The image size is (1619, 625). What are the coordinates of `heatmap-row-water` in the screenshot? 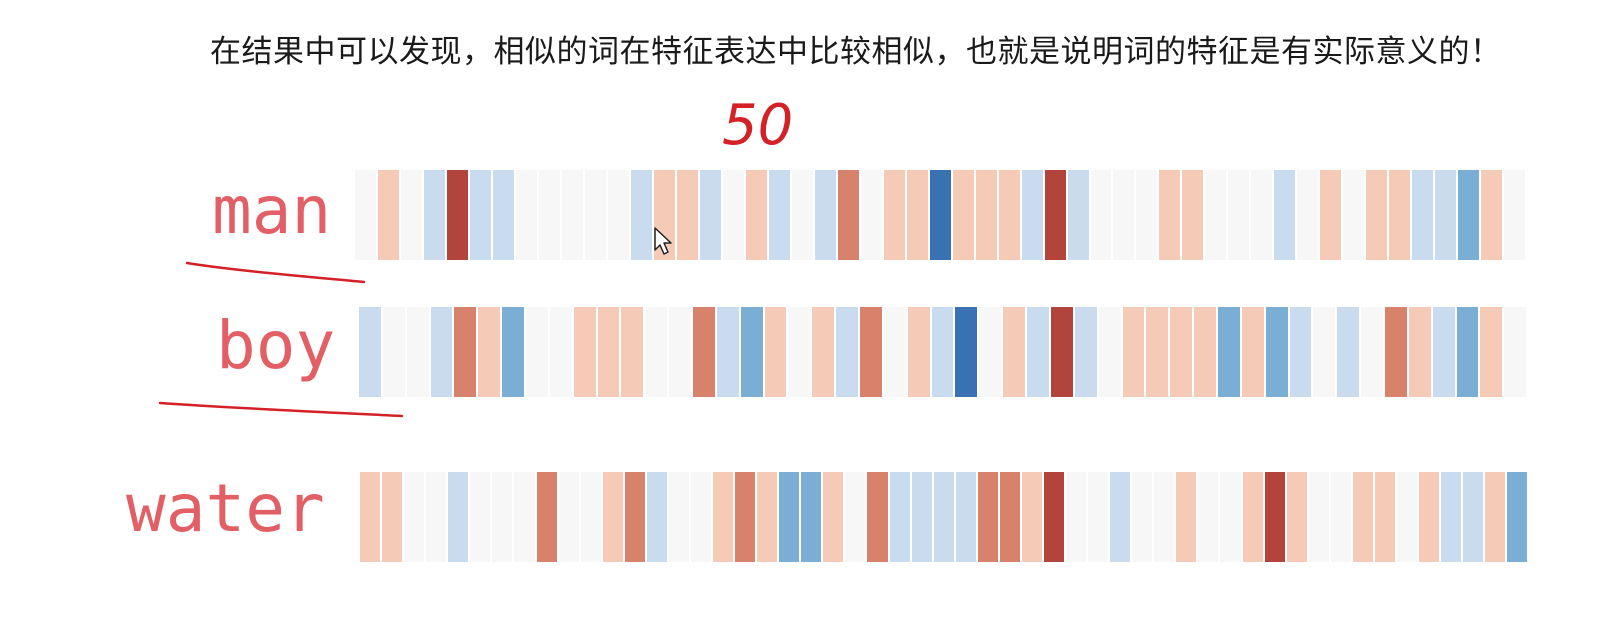 It's located at (944, 517).